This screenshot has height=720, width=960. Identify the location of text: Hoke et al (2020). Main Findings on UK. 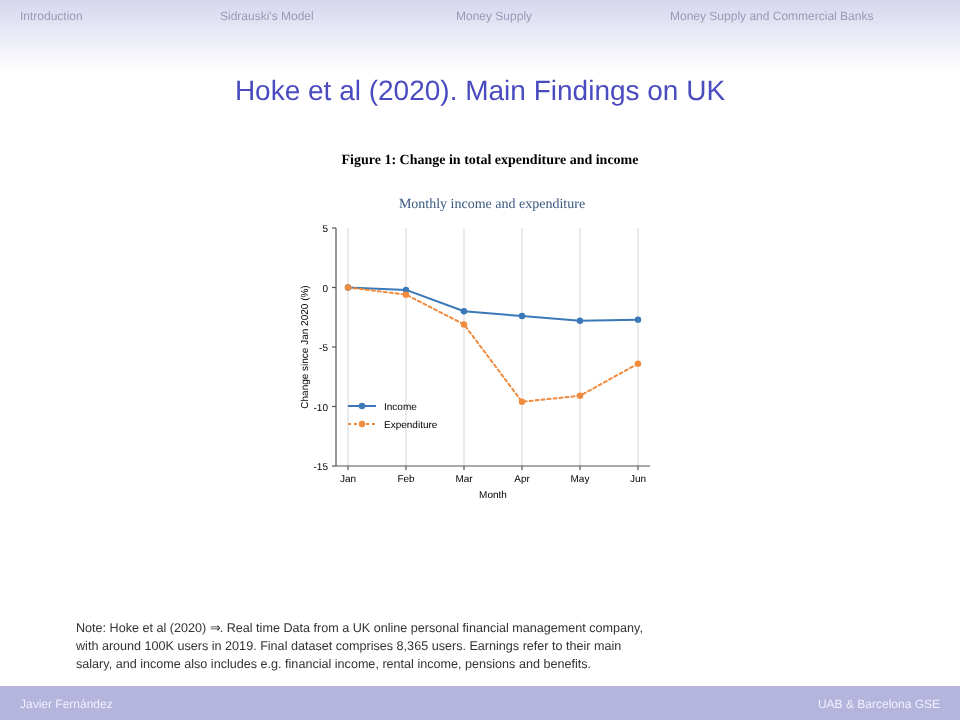
(480, 90).